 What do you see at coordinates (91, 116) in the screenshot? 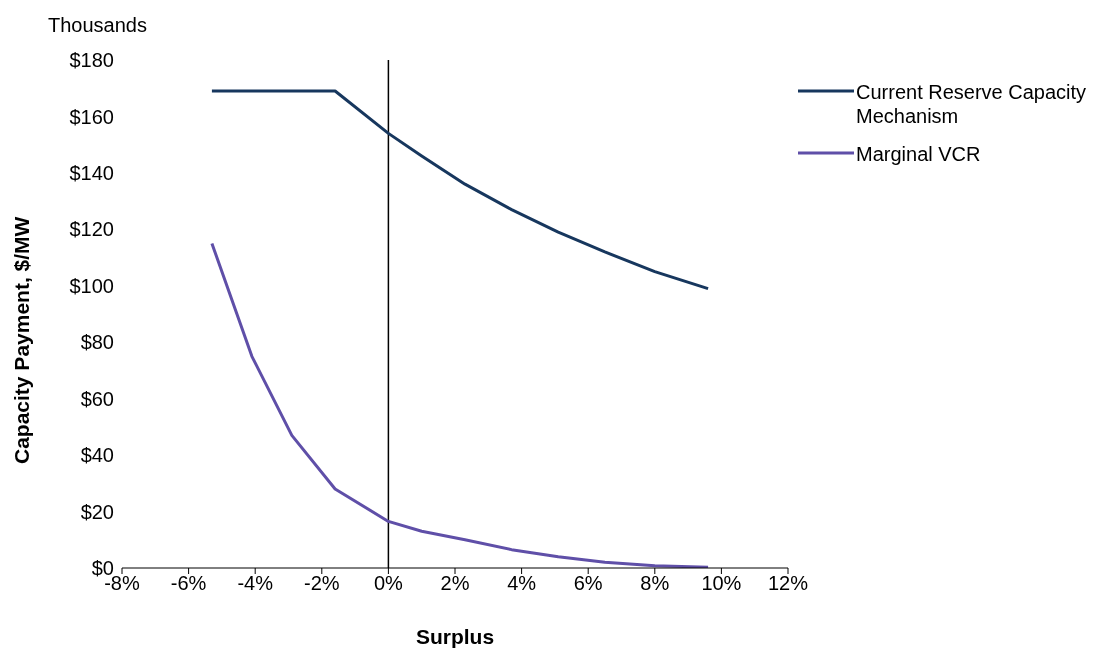
I see `y-tick-label: $160` at bounding box center [91, 116].